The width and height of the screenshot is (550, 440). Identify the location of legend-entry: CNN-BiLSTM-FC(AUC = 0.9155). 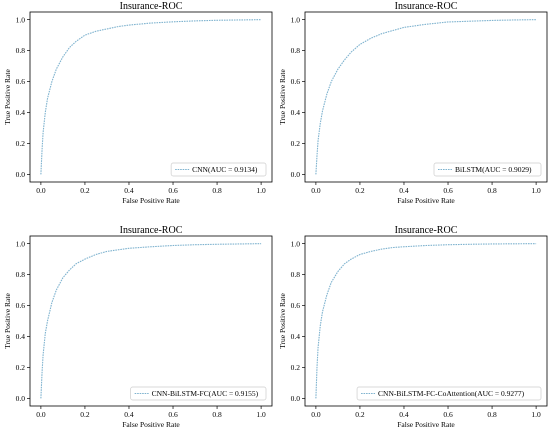
(205, 393).